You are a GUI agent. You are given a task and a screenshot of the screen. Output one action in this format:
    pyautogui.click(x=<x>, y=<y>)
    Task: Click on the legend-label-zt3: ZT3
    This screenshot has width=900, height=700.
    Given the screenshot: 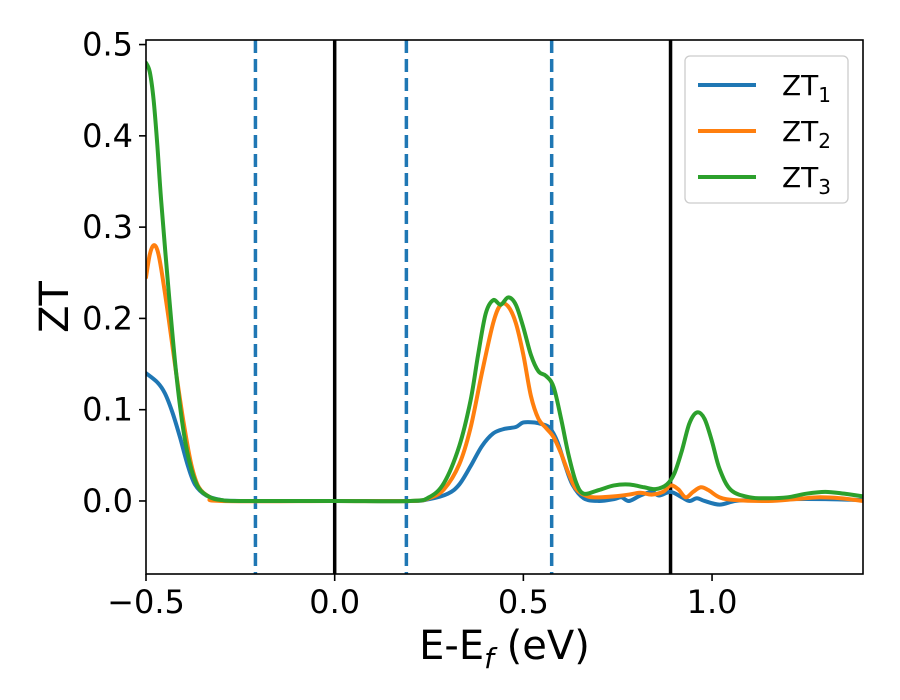 What is the action you would take?
    pyautogui.click(x=806, y=180)
    